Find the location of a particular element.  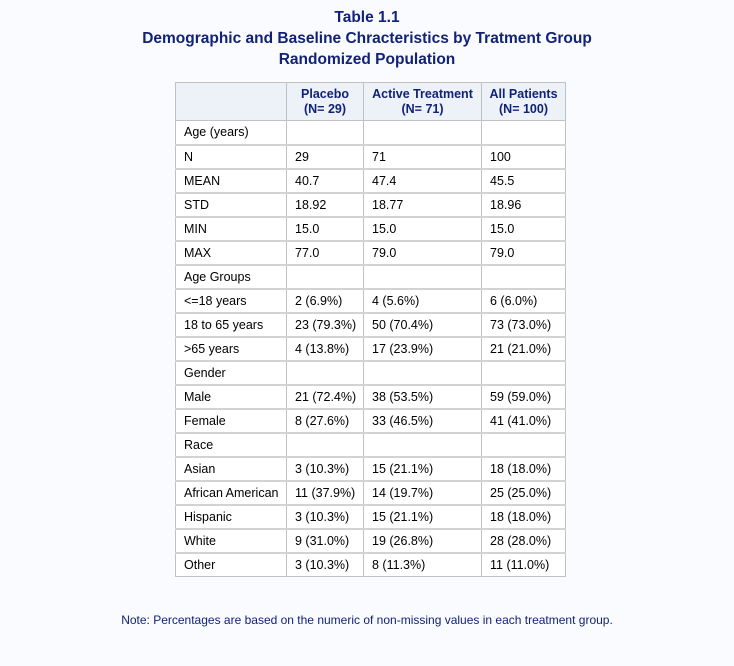

header-active-treatment-label: Active Treatment is located at coordinates (422, 94).